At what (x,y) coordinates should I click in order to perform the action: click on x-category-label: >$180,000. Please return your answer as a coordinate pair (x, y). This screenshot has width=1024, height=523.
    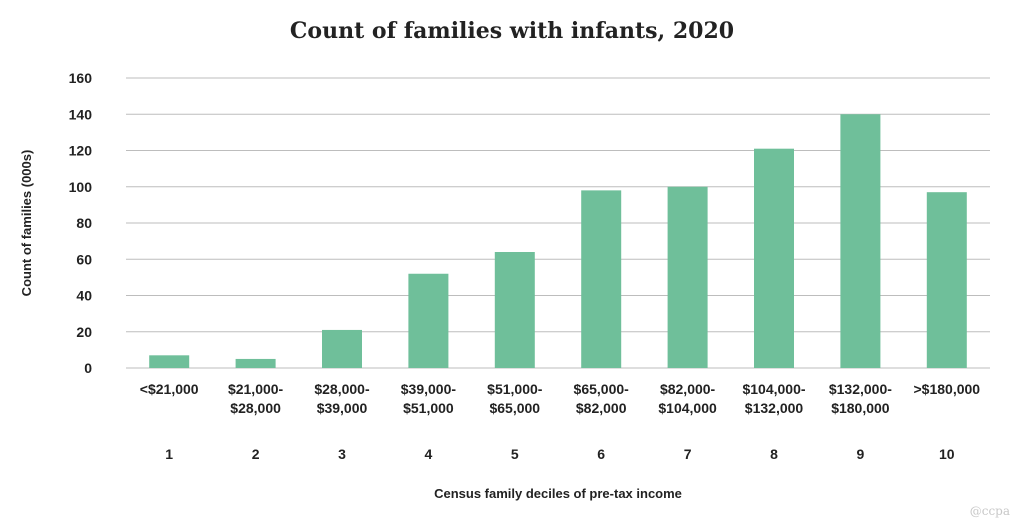
    Looking at the image, I should click on (947, 389).